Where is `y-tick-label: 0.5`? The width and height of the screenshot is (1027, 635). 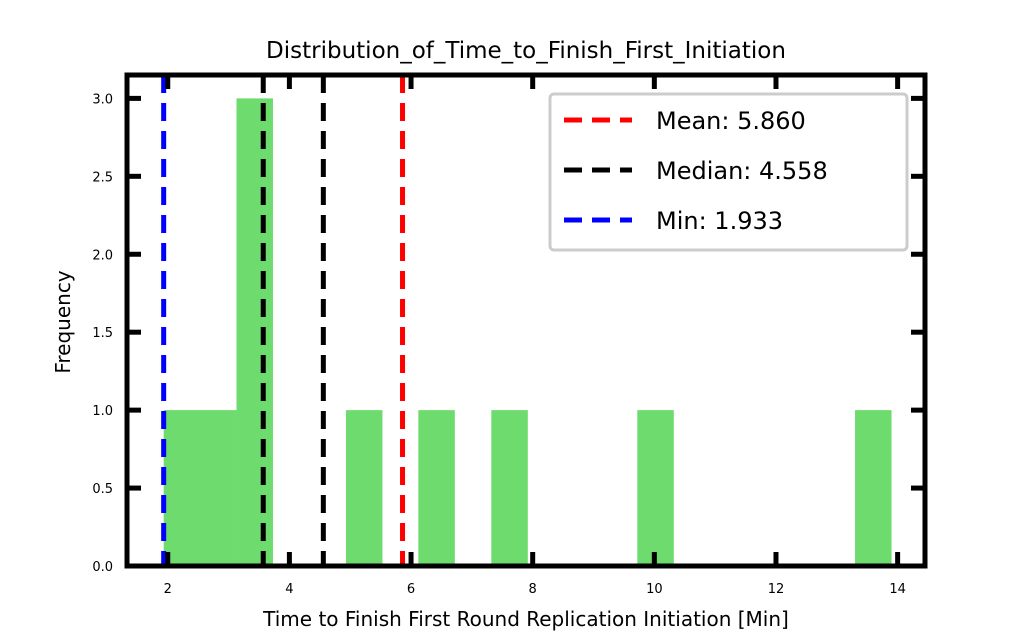 y-tick-label: 0.5 is located at coordinates (102, 489).